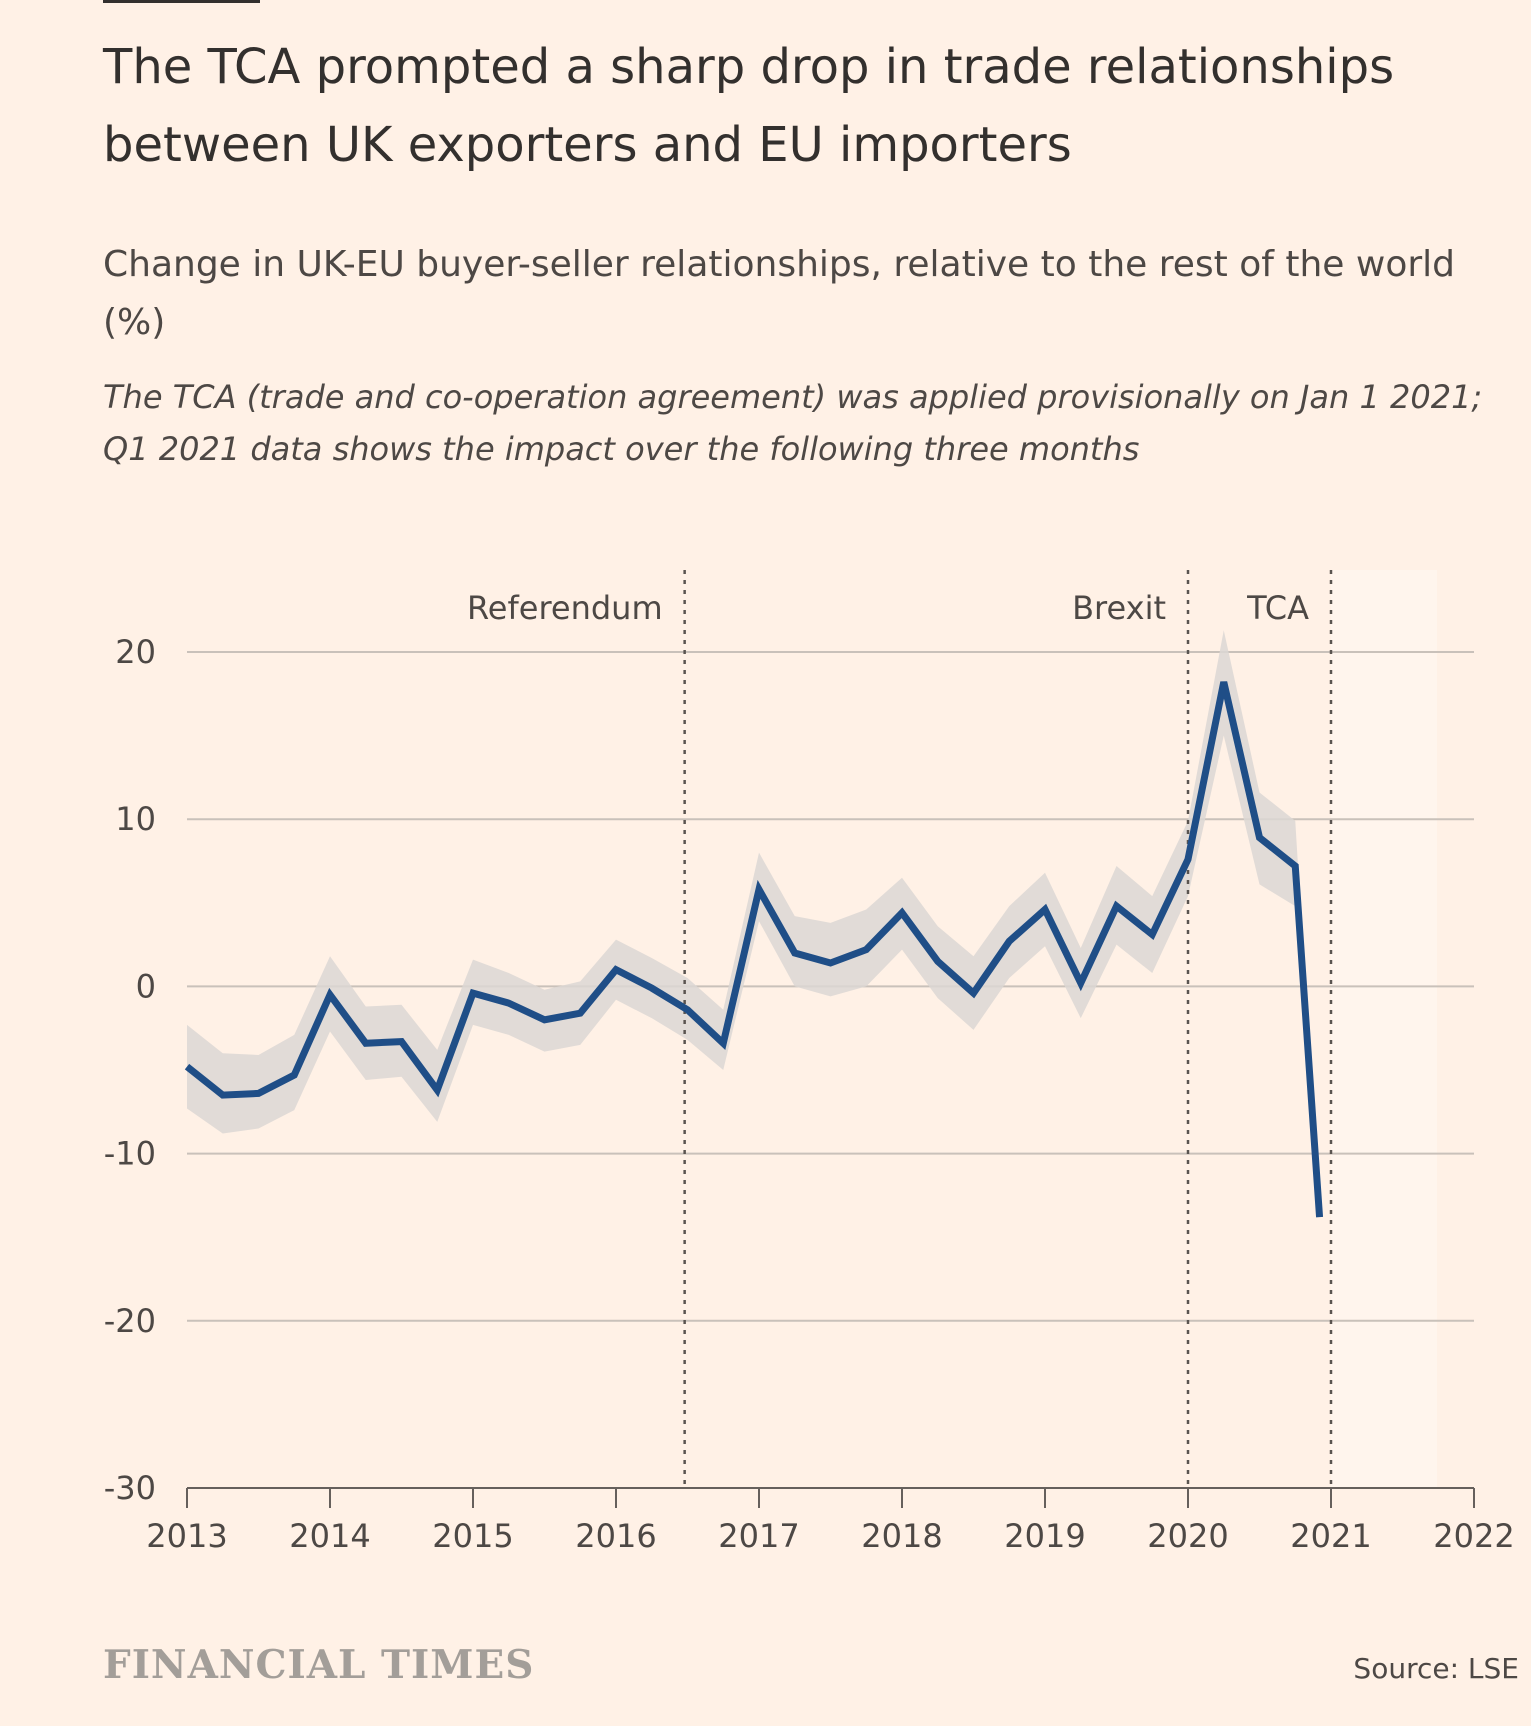 This screenshot has height=1726, width=1531. What do you see at coordinates (901, 1536) in the screenshot?
I see `x-tick-label: 2018` at bounding box center [901, 1536].